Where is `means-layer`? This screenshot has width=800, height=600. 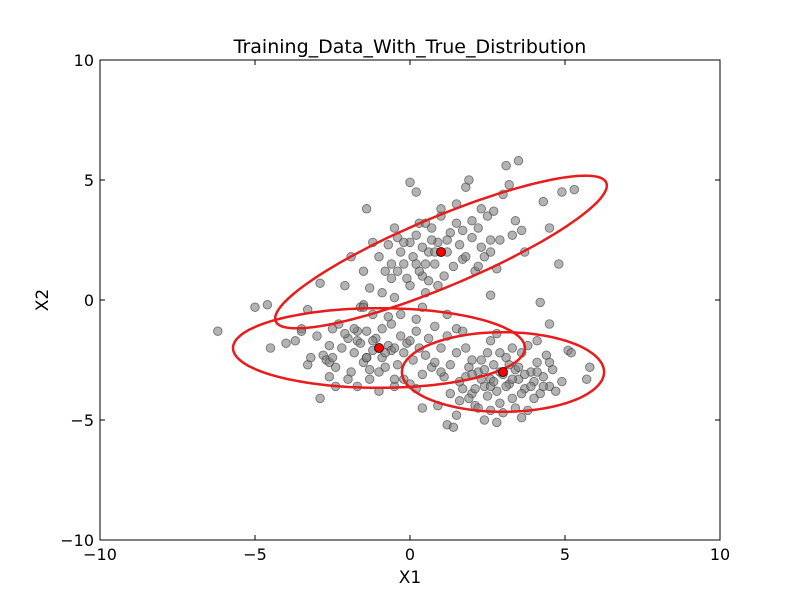 means-layer is located at coordinates (441, 312).